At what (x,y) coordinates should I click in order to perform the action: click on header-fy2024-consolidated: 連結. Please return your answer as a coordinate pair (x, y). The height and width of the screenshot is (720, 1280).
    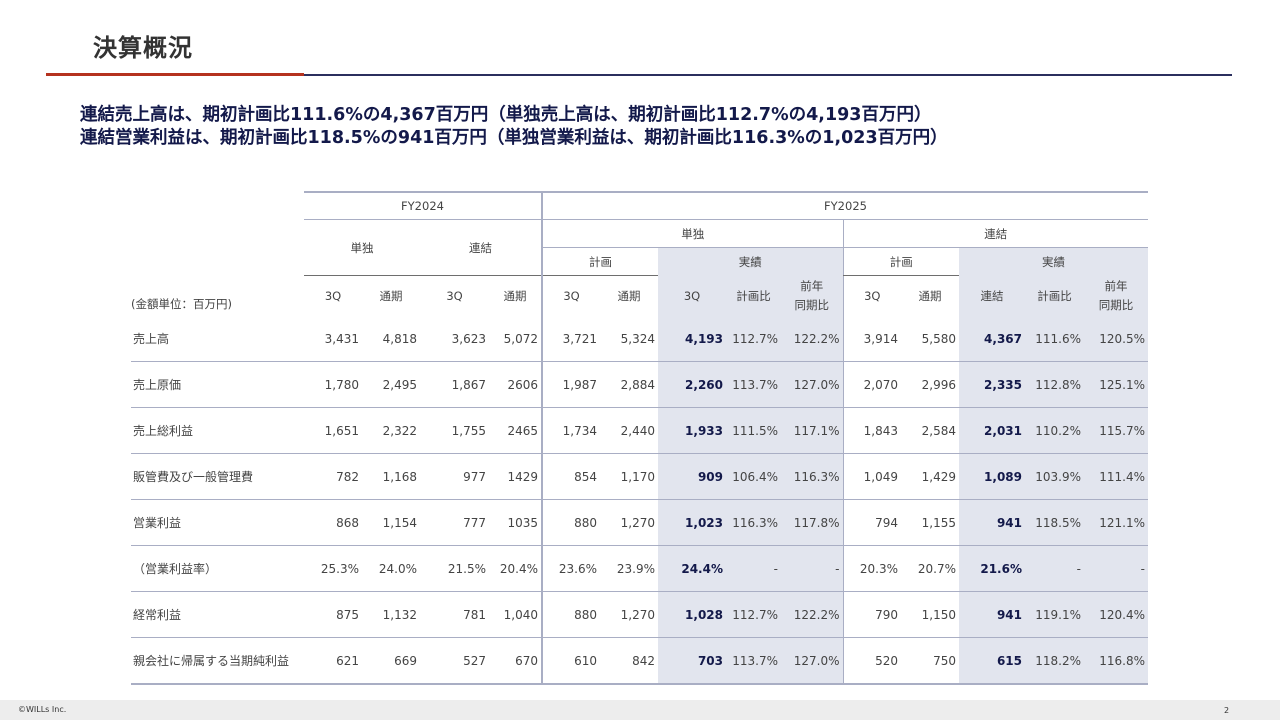
    Looking at the image, I should click on (481, 247).